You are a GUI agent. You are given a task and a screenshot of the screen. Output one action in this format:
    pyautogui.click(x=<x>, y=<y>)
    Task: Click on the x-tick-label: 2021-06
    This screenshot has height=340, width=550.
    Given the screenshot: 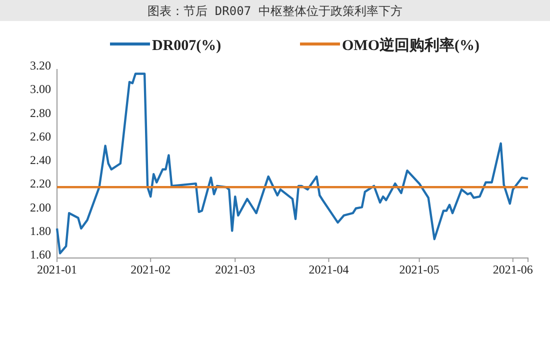 What is the action you would take?
    pyautogui.click(x=512, y=269)
    